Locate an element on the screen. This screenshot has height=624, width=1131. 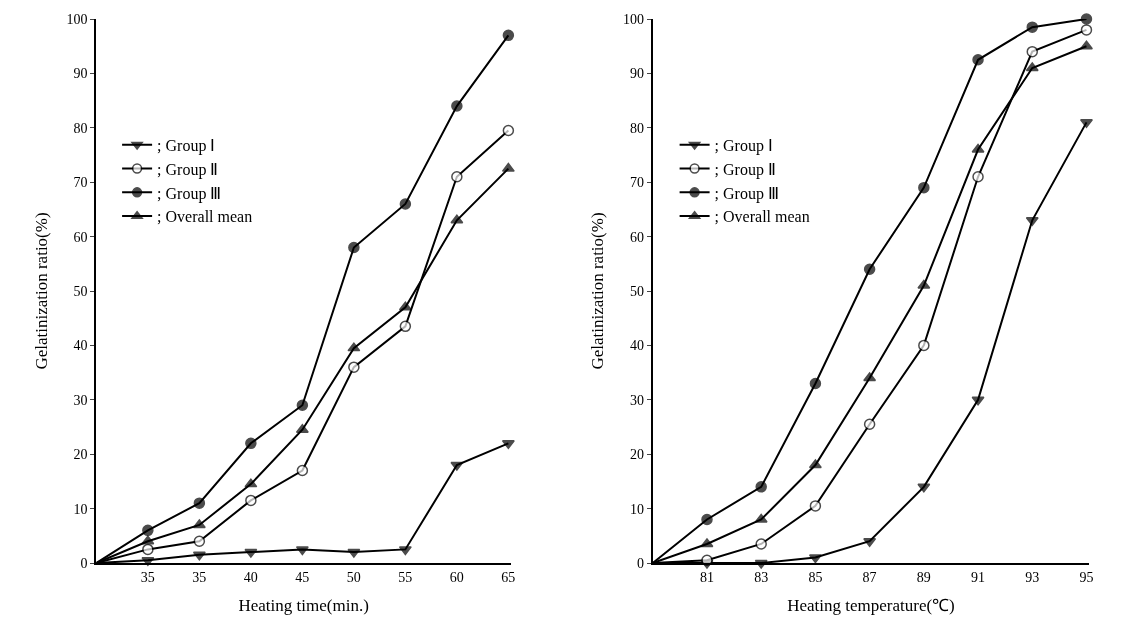
x-axis-title: Heating temperature(℃) is located at coordinates (871, 605).